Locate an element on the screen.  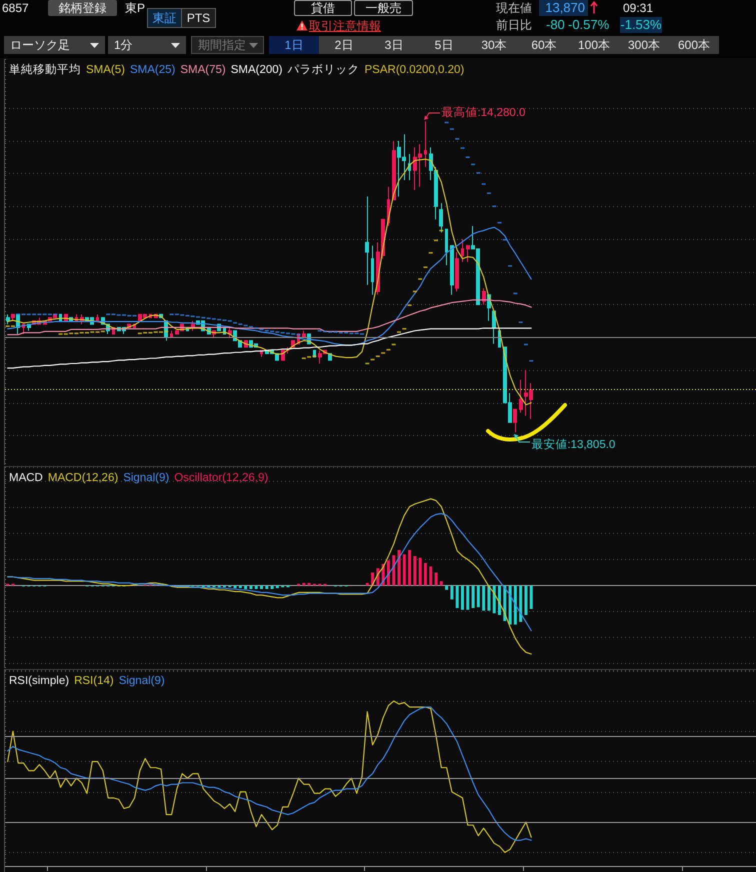
text: -80 is located at coordinates (555, 24).